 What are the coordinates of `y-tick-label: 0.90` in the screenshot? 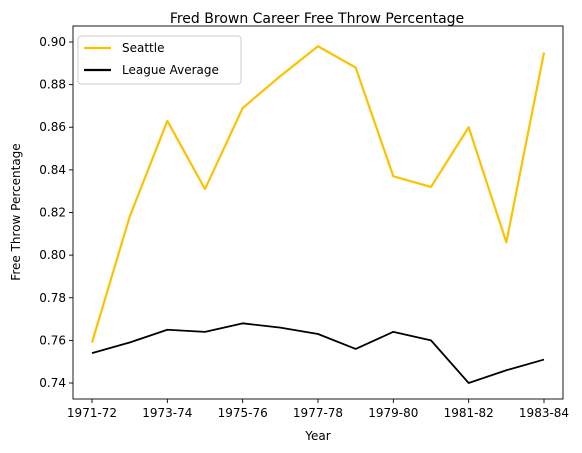 It's located at (52, 42).